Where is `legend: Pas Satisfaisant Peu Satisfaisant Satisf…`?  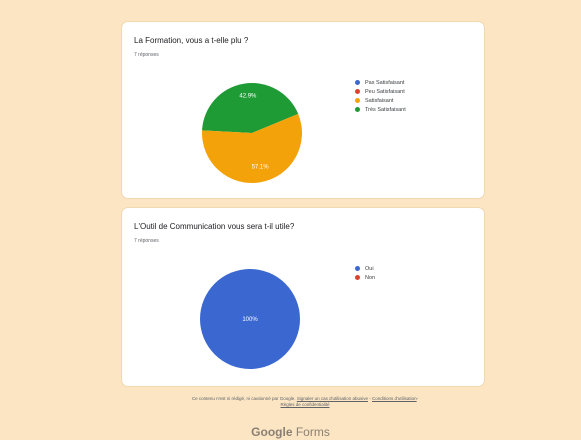
legend: Pas Satisfaisant Peu Satisfaisant Satisf… is located at coordinates (380, 96).